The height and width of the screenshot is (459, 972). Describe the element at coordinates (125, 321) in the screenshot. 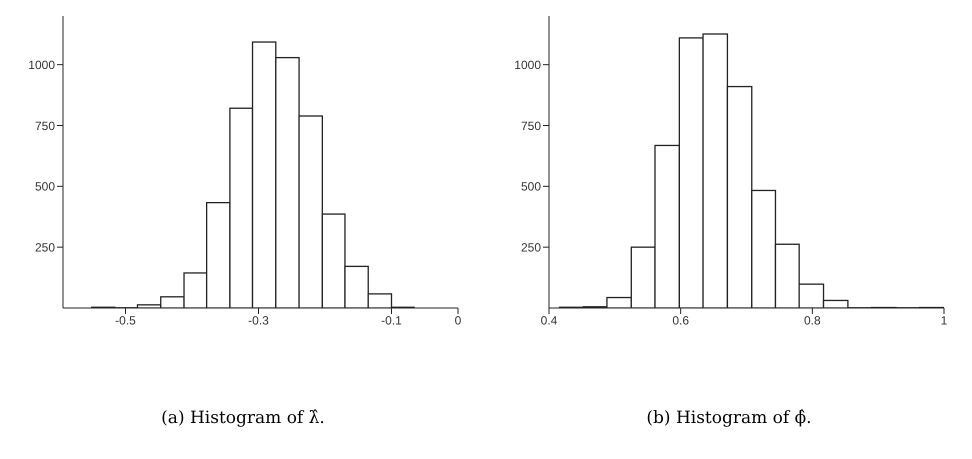

I see `x-tick-label: -0.5` at that location.